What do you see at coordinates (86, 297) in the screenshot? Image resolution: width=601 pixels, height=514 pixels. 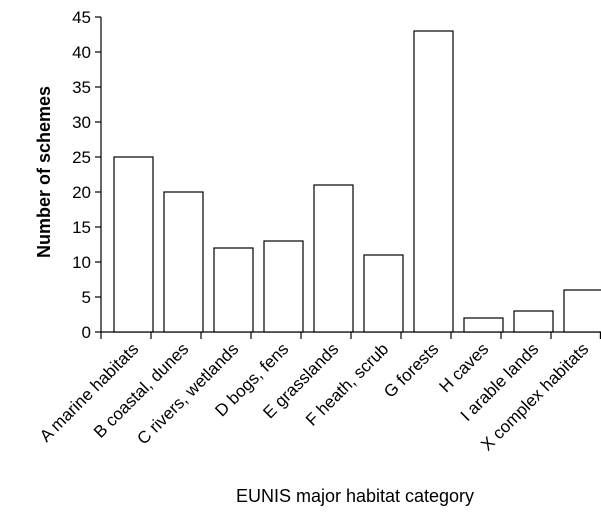 I see `y-tick-label: 5` at bounding box center [86, 297].